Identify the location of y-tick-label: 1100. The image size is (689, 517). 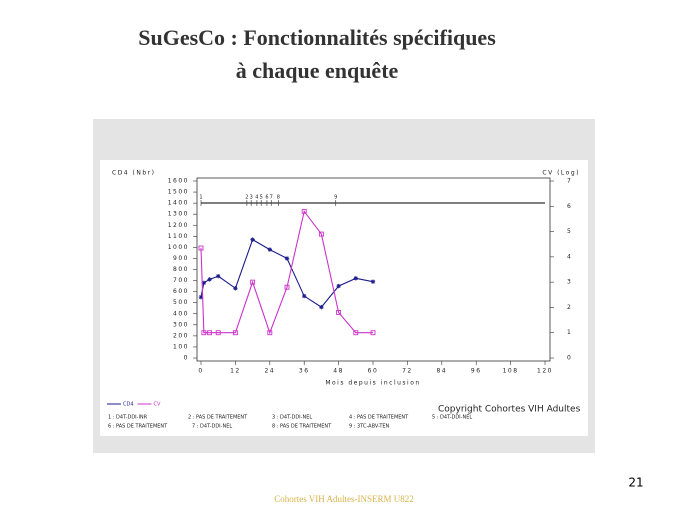
(178, 236).